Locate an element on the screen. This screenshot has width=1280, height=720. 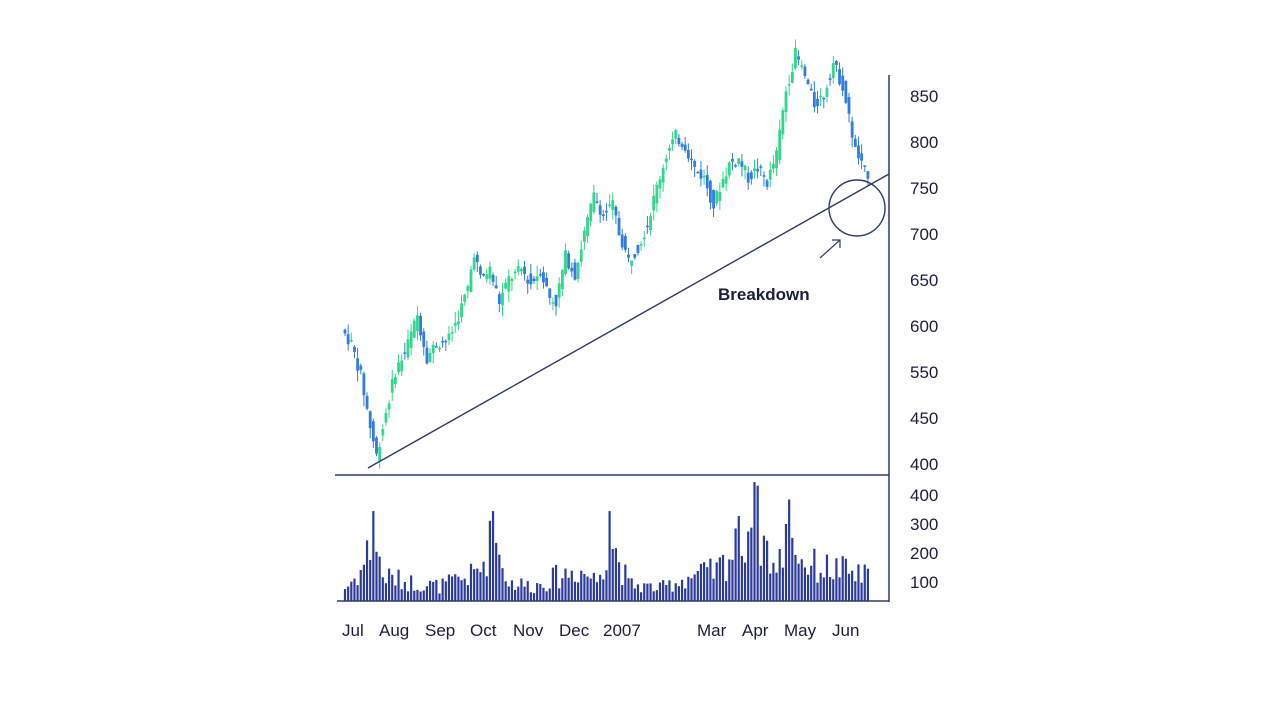
month-label: Dec is located at coordinates (574, 630).